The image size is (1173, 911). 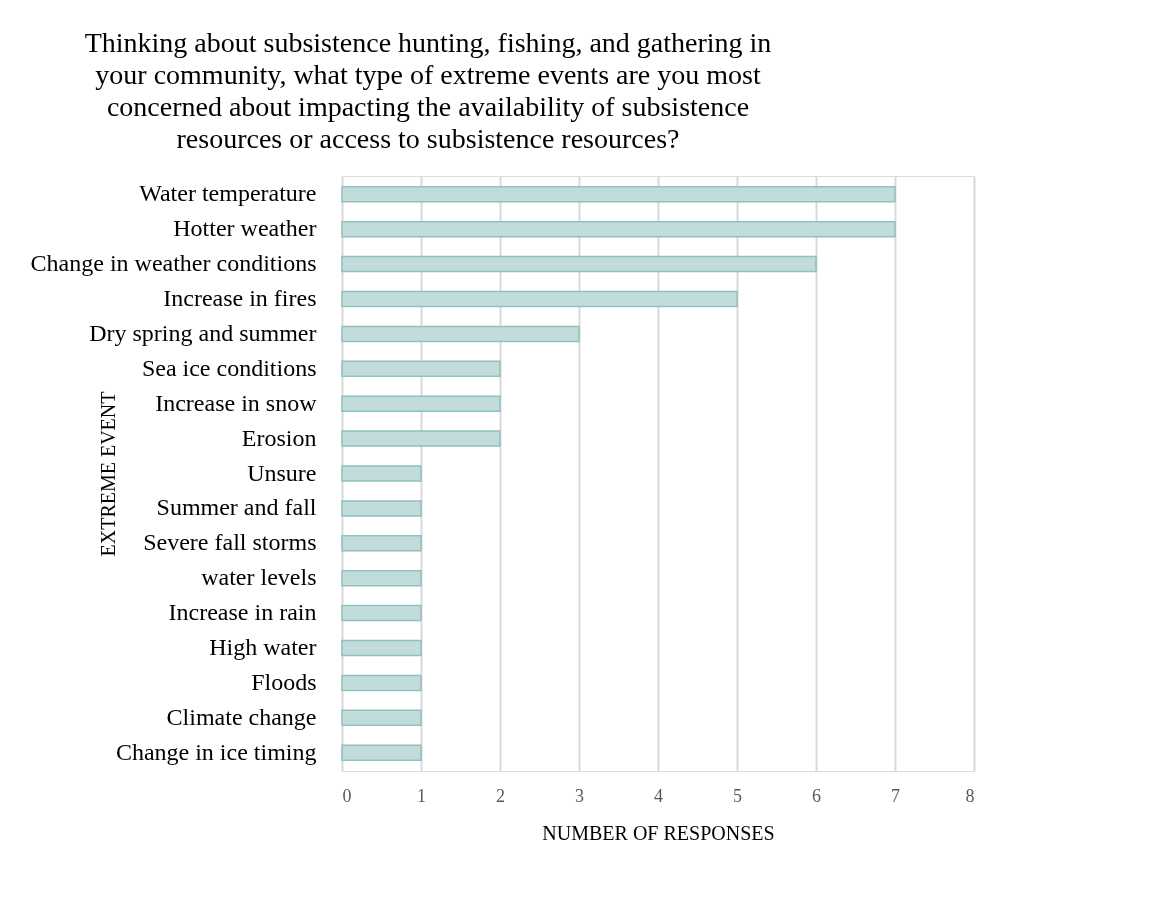 I want to click on y-tick-label: Change in ice timing, so click(x=216, y=751).